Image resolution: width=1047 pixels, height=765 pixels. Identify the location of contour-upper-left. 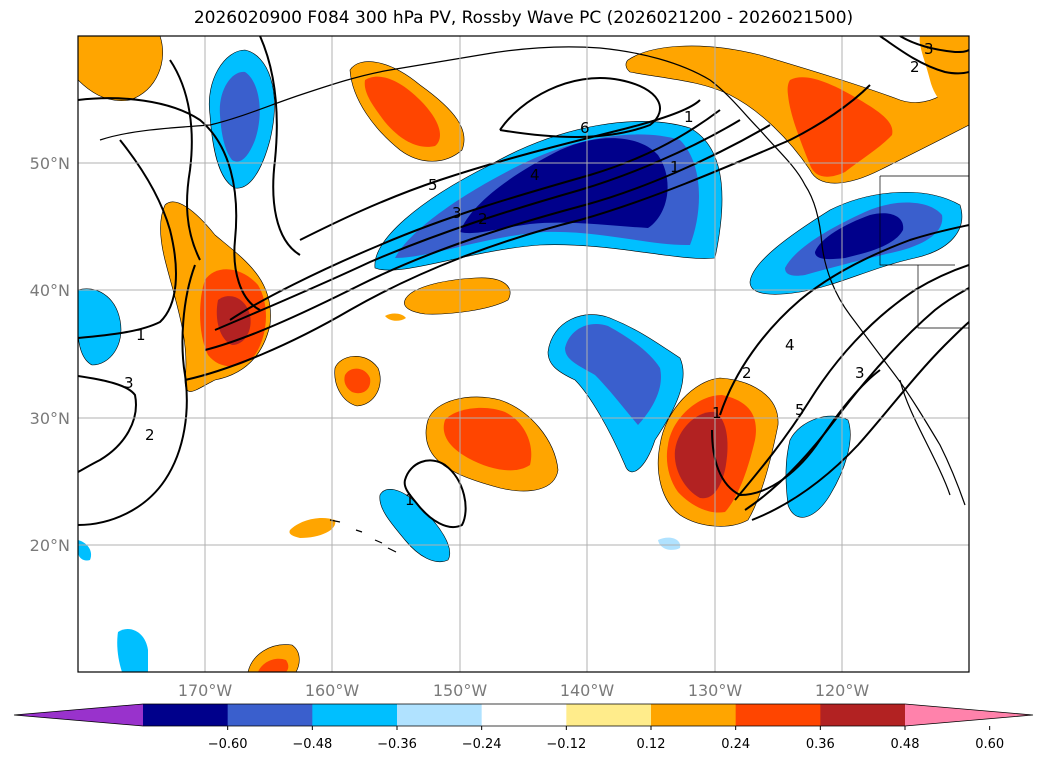
(169, 204).